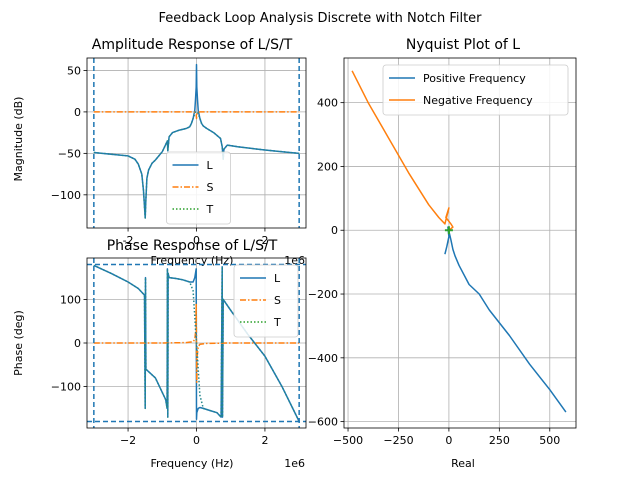  I want to click on amplitude-legend-box, so click(198, 188).